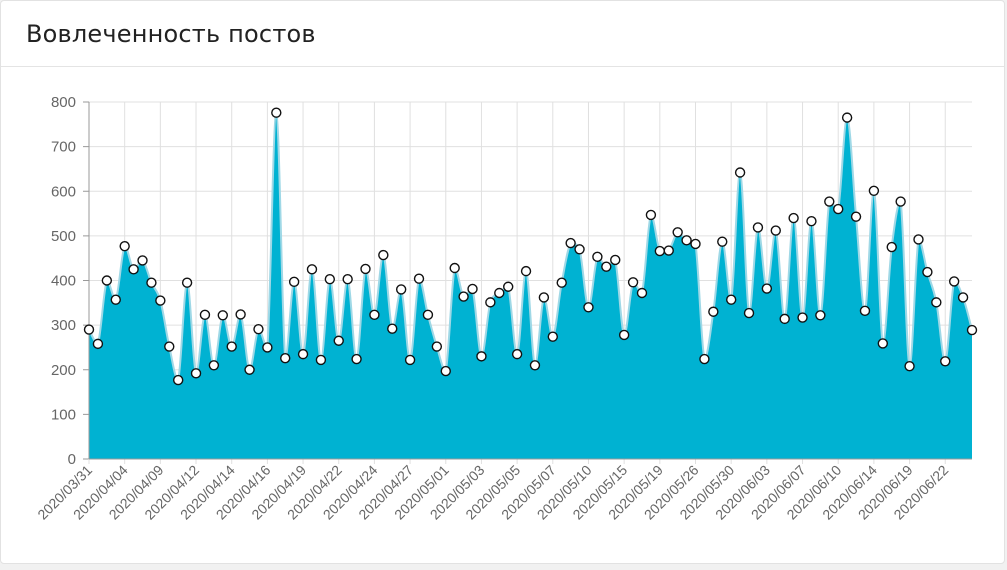  What do you see at coordinates (63, 102) in the screenshot?
I see `y-tick-label: 800` at bounding box center [63, 102].